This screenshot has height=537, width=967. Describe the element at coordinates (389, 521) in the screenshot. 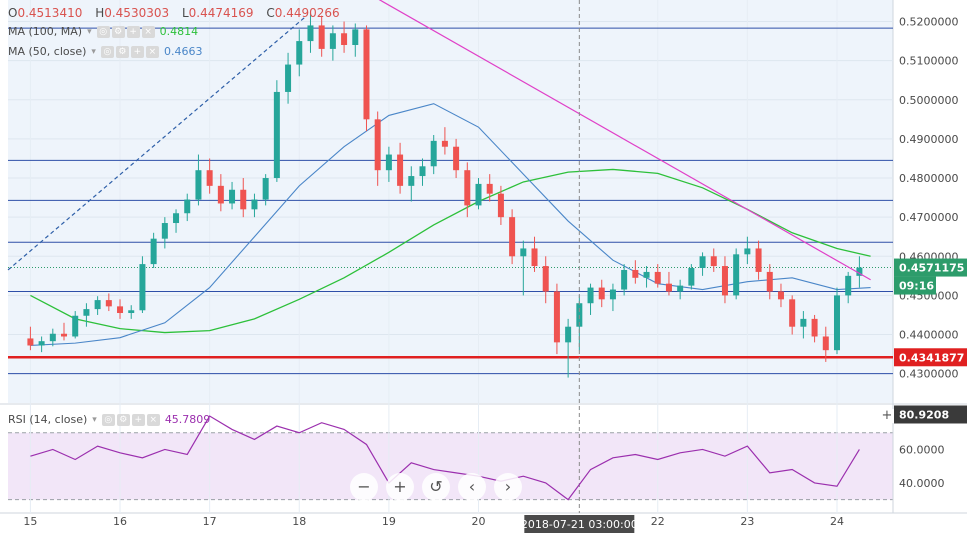

I see `time-tick-label: 19` at that location.